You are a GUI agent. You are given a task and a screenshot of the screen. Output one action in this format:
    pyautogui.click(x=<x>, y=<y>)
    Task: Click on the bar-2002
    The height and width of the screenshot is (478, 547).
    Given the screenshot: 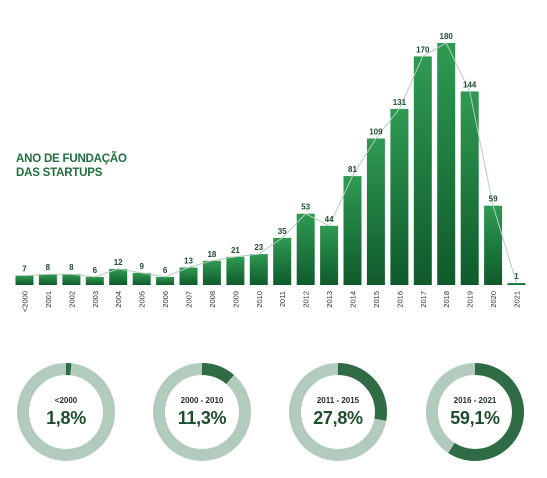 What is the action you would take?
    pyautogui.click(x=71, y=279)
    